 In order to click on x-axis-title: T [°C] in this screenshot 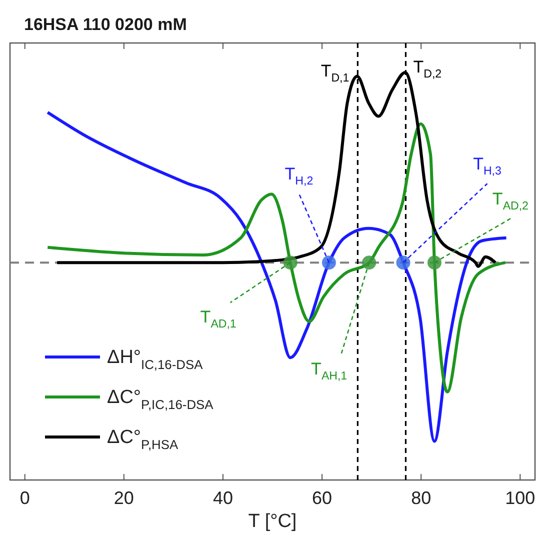, I will do `click(272, 521)`.